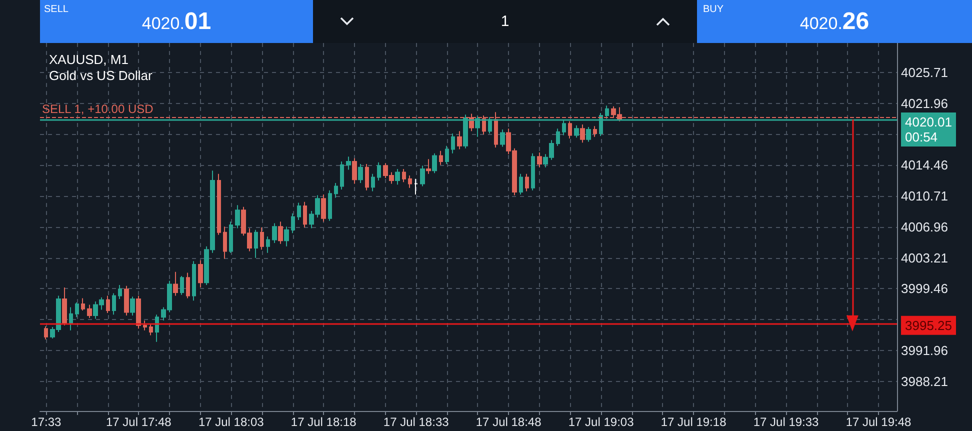 The width and height of the screenshot is (972, 431). Describe the element at coordinates (879, 422) in the screenshot. I see `x-tick-label: 17 Jul 19:48` at that location.